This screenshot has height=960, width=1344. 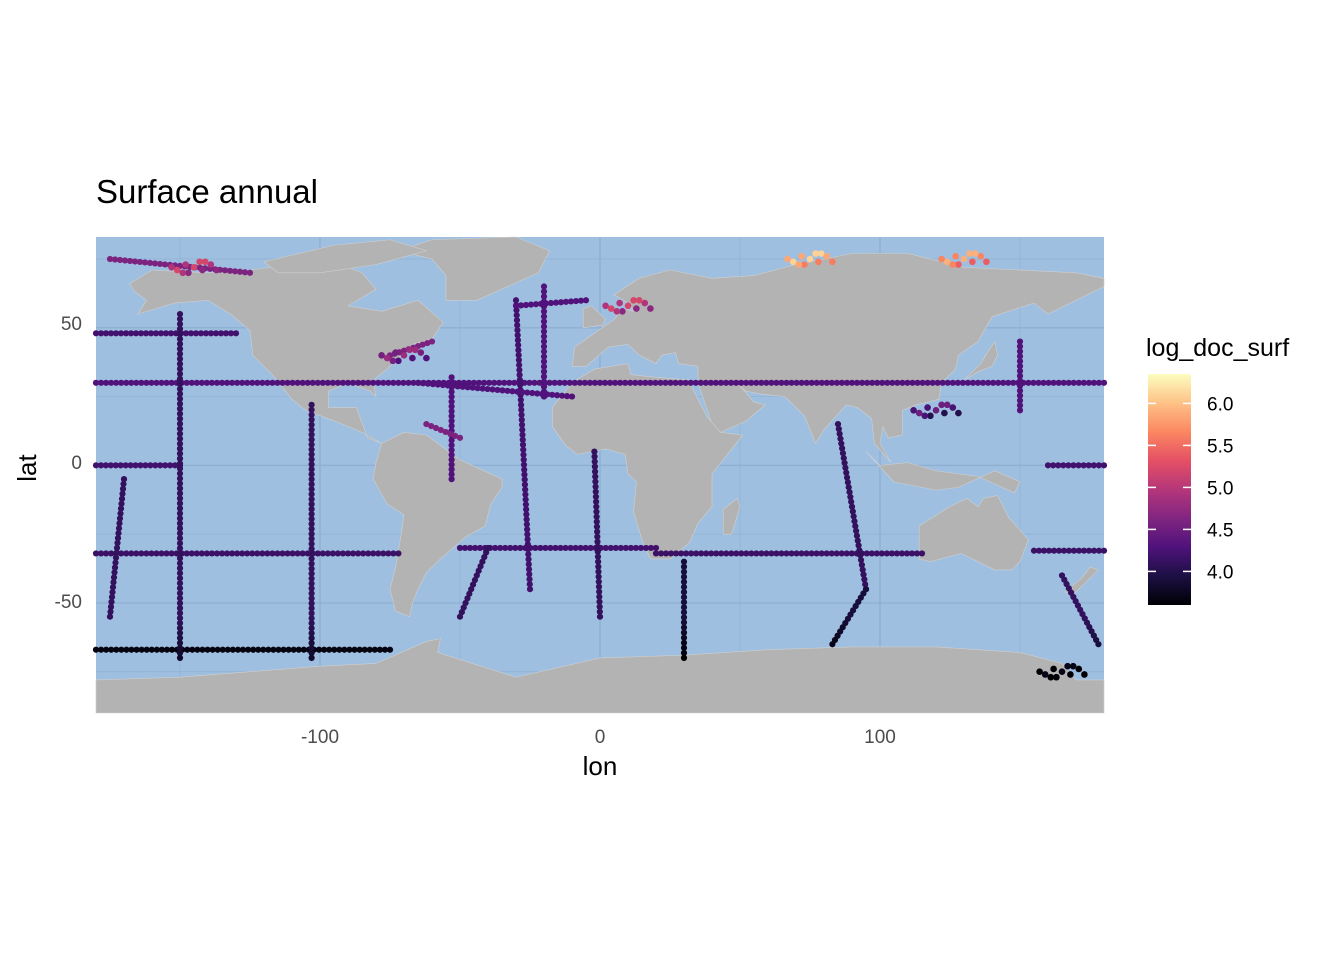 I want to click on y-axis: 50 0 -50 lat, so click(x=47, y=463).